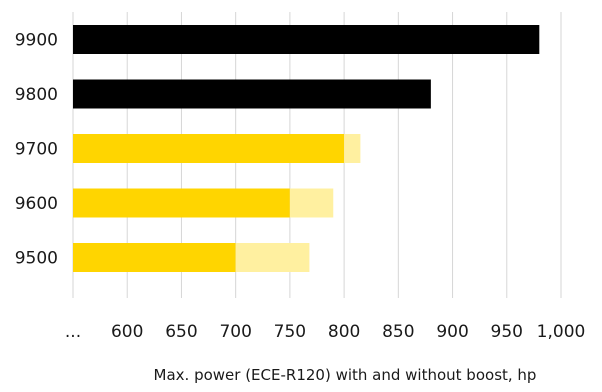  What do you see at coordinates (235, 332) in the screenshot?
I see `x-tick-label: 700` at bounding box center [235, 332].